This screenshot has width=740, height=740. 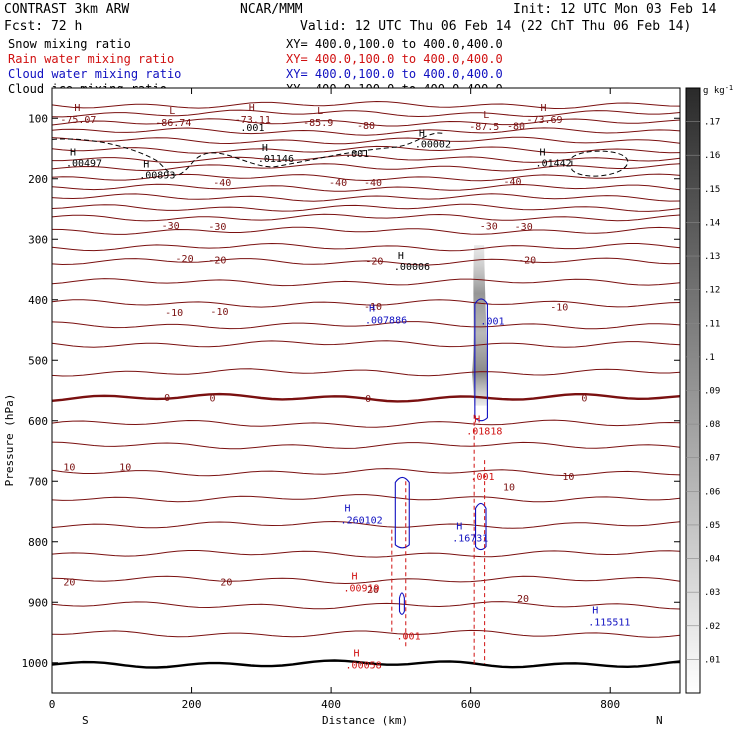 I want to click on field-xy-0: XY= 400.0,100.0 to 400.0,400.0, so click(x=394, y=44).